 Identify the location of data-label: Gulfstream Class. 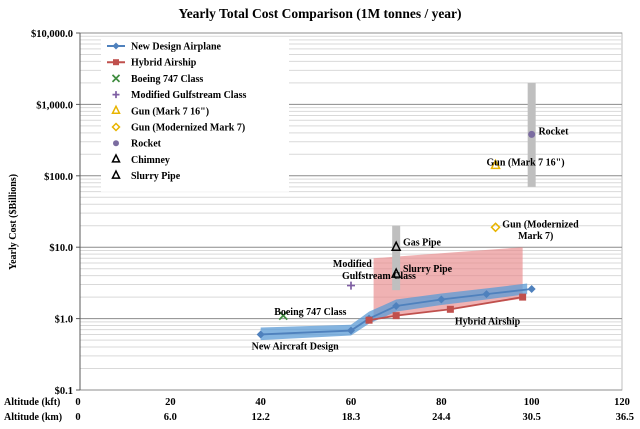
(379, 276).